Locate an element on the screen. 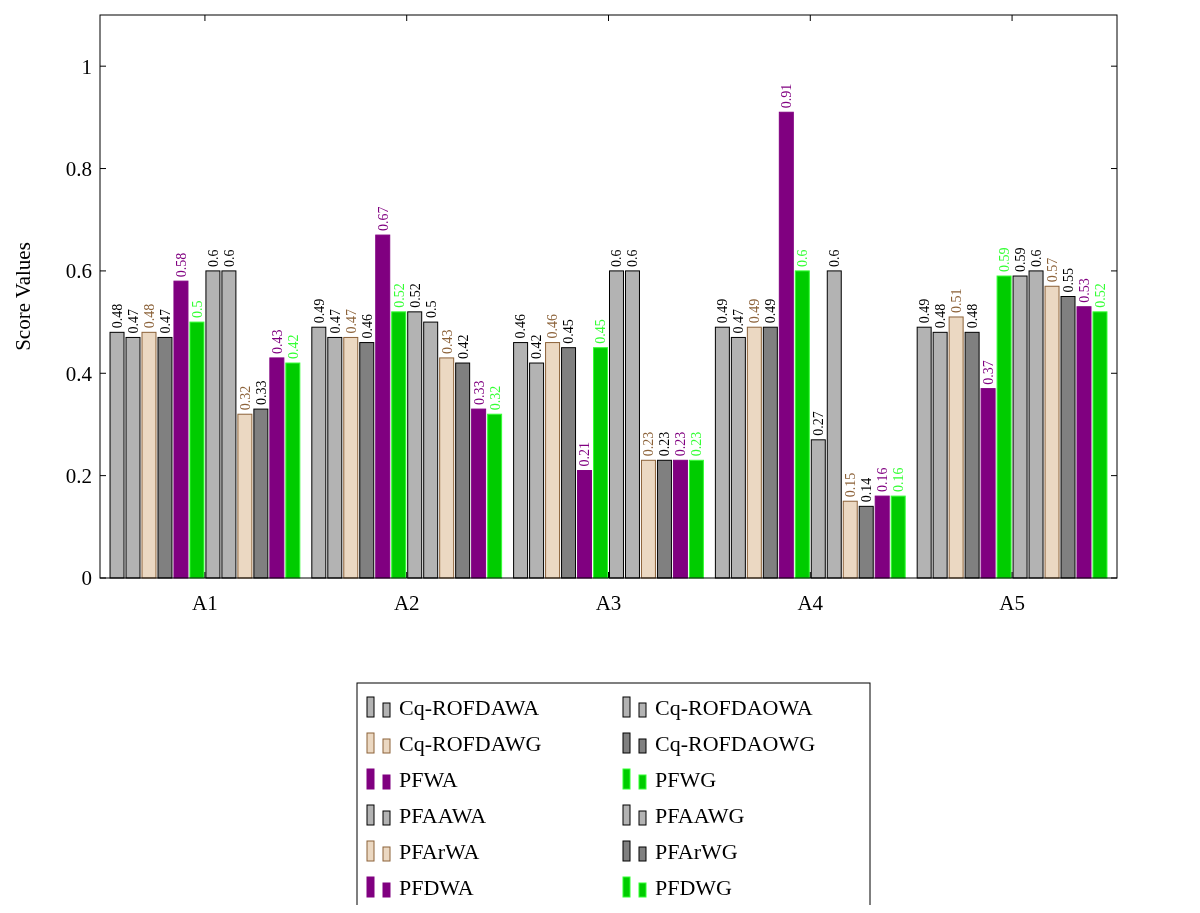 This screenshot has width=1200, height=913. legend-label: PFDWG is located at coordinates (694, 887).